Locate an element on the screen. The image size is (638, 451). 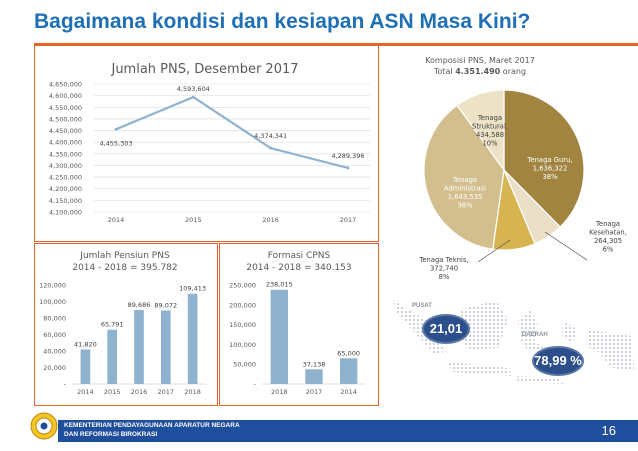
pct-pusat-badge: 21,01 % is located at coordinates (446, 339).